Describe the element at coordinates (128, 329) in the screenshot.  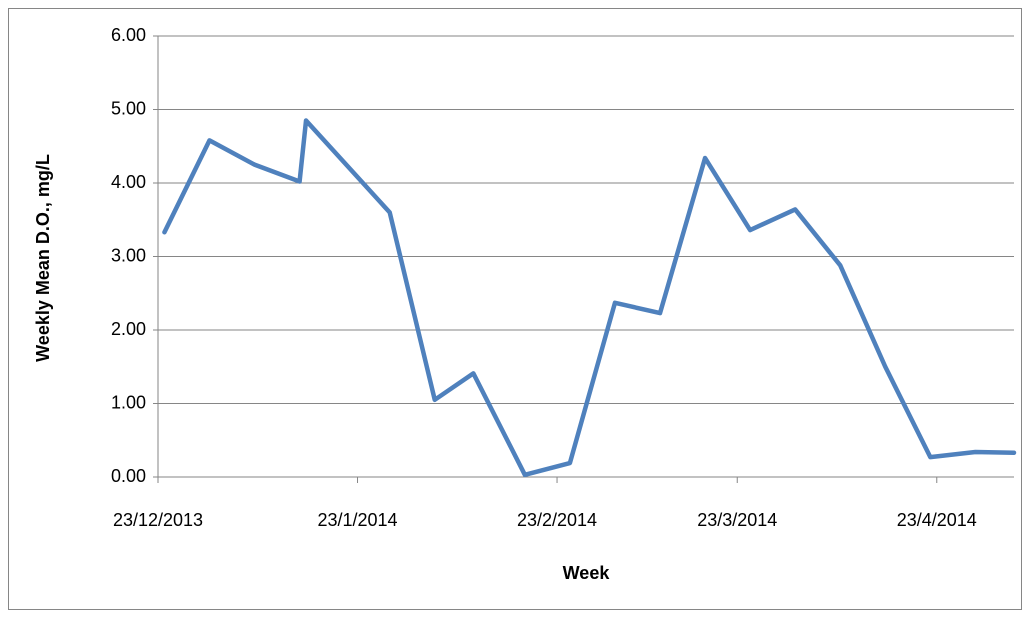
I see `y-tick-label: 2.00` at that location.